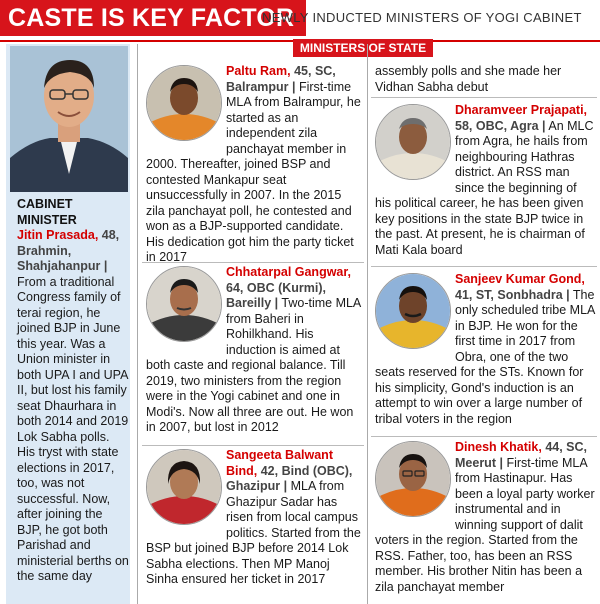 The image size is (600, 604). What do you see at coordinates (258, 71) in the screenshot?
I see `minister-name: Paltu Ram,` at bounding box center [258, 71].